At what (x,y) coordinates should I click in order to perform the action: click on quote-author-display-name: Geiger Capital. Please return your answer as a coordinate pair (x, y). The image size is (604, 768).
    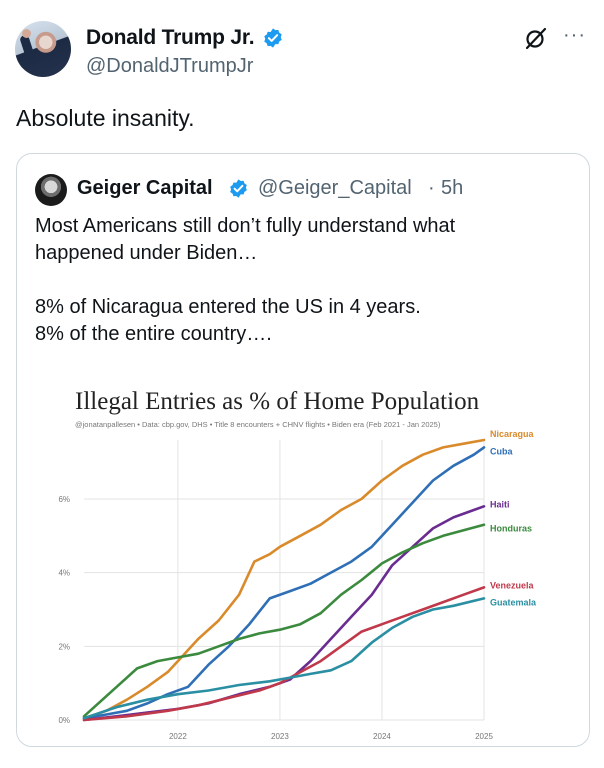
    Looking at the image, I should click on (145, 188).